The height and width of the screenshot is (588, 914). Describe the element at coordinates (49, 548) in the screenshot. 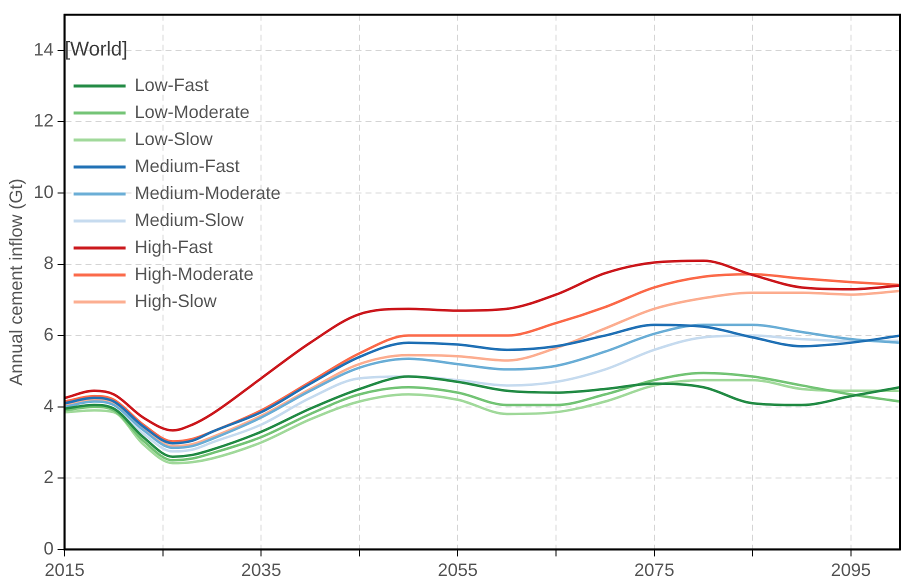

I see `y-tick-label: 0` at that location.